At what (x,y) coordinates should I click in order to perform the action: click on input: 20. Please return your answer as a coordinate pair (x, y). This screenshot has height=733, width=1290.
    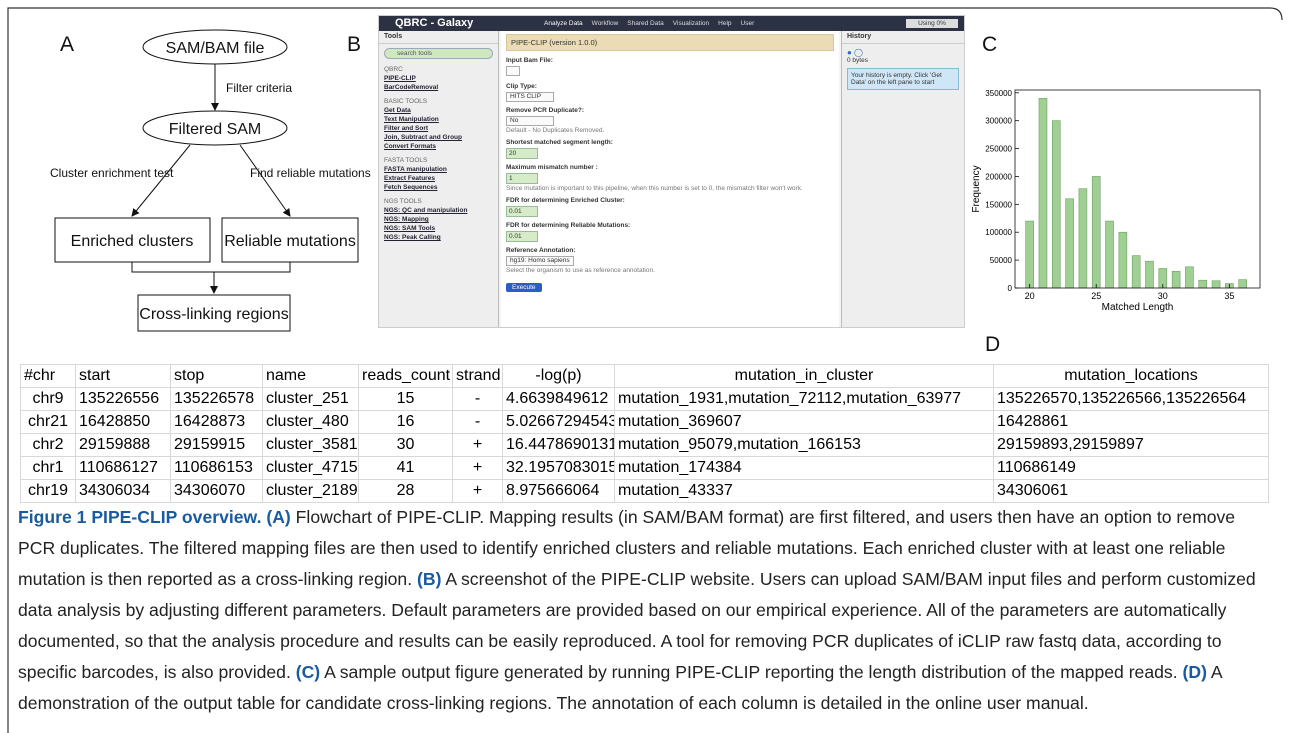
    Looking at the image, I should click on (522, 153).